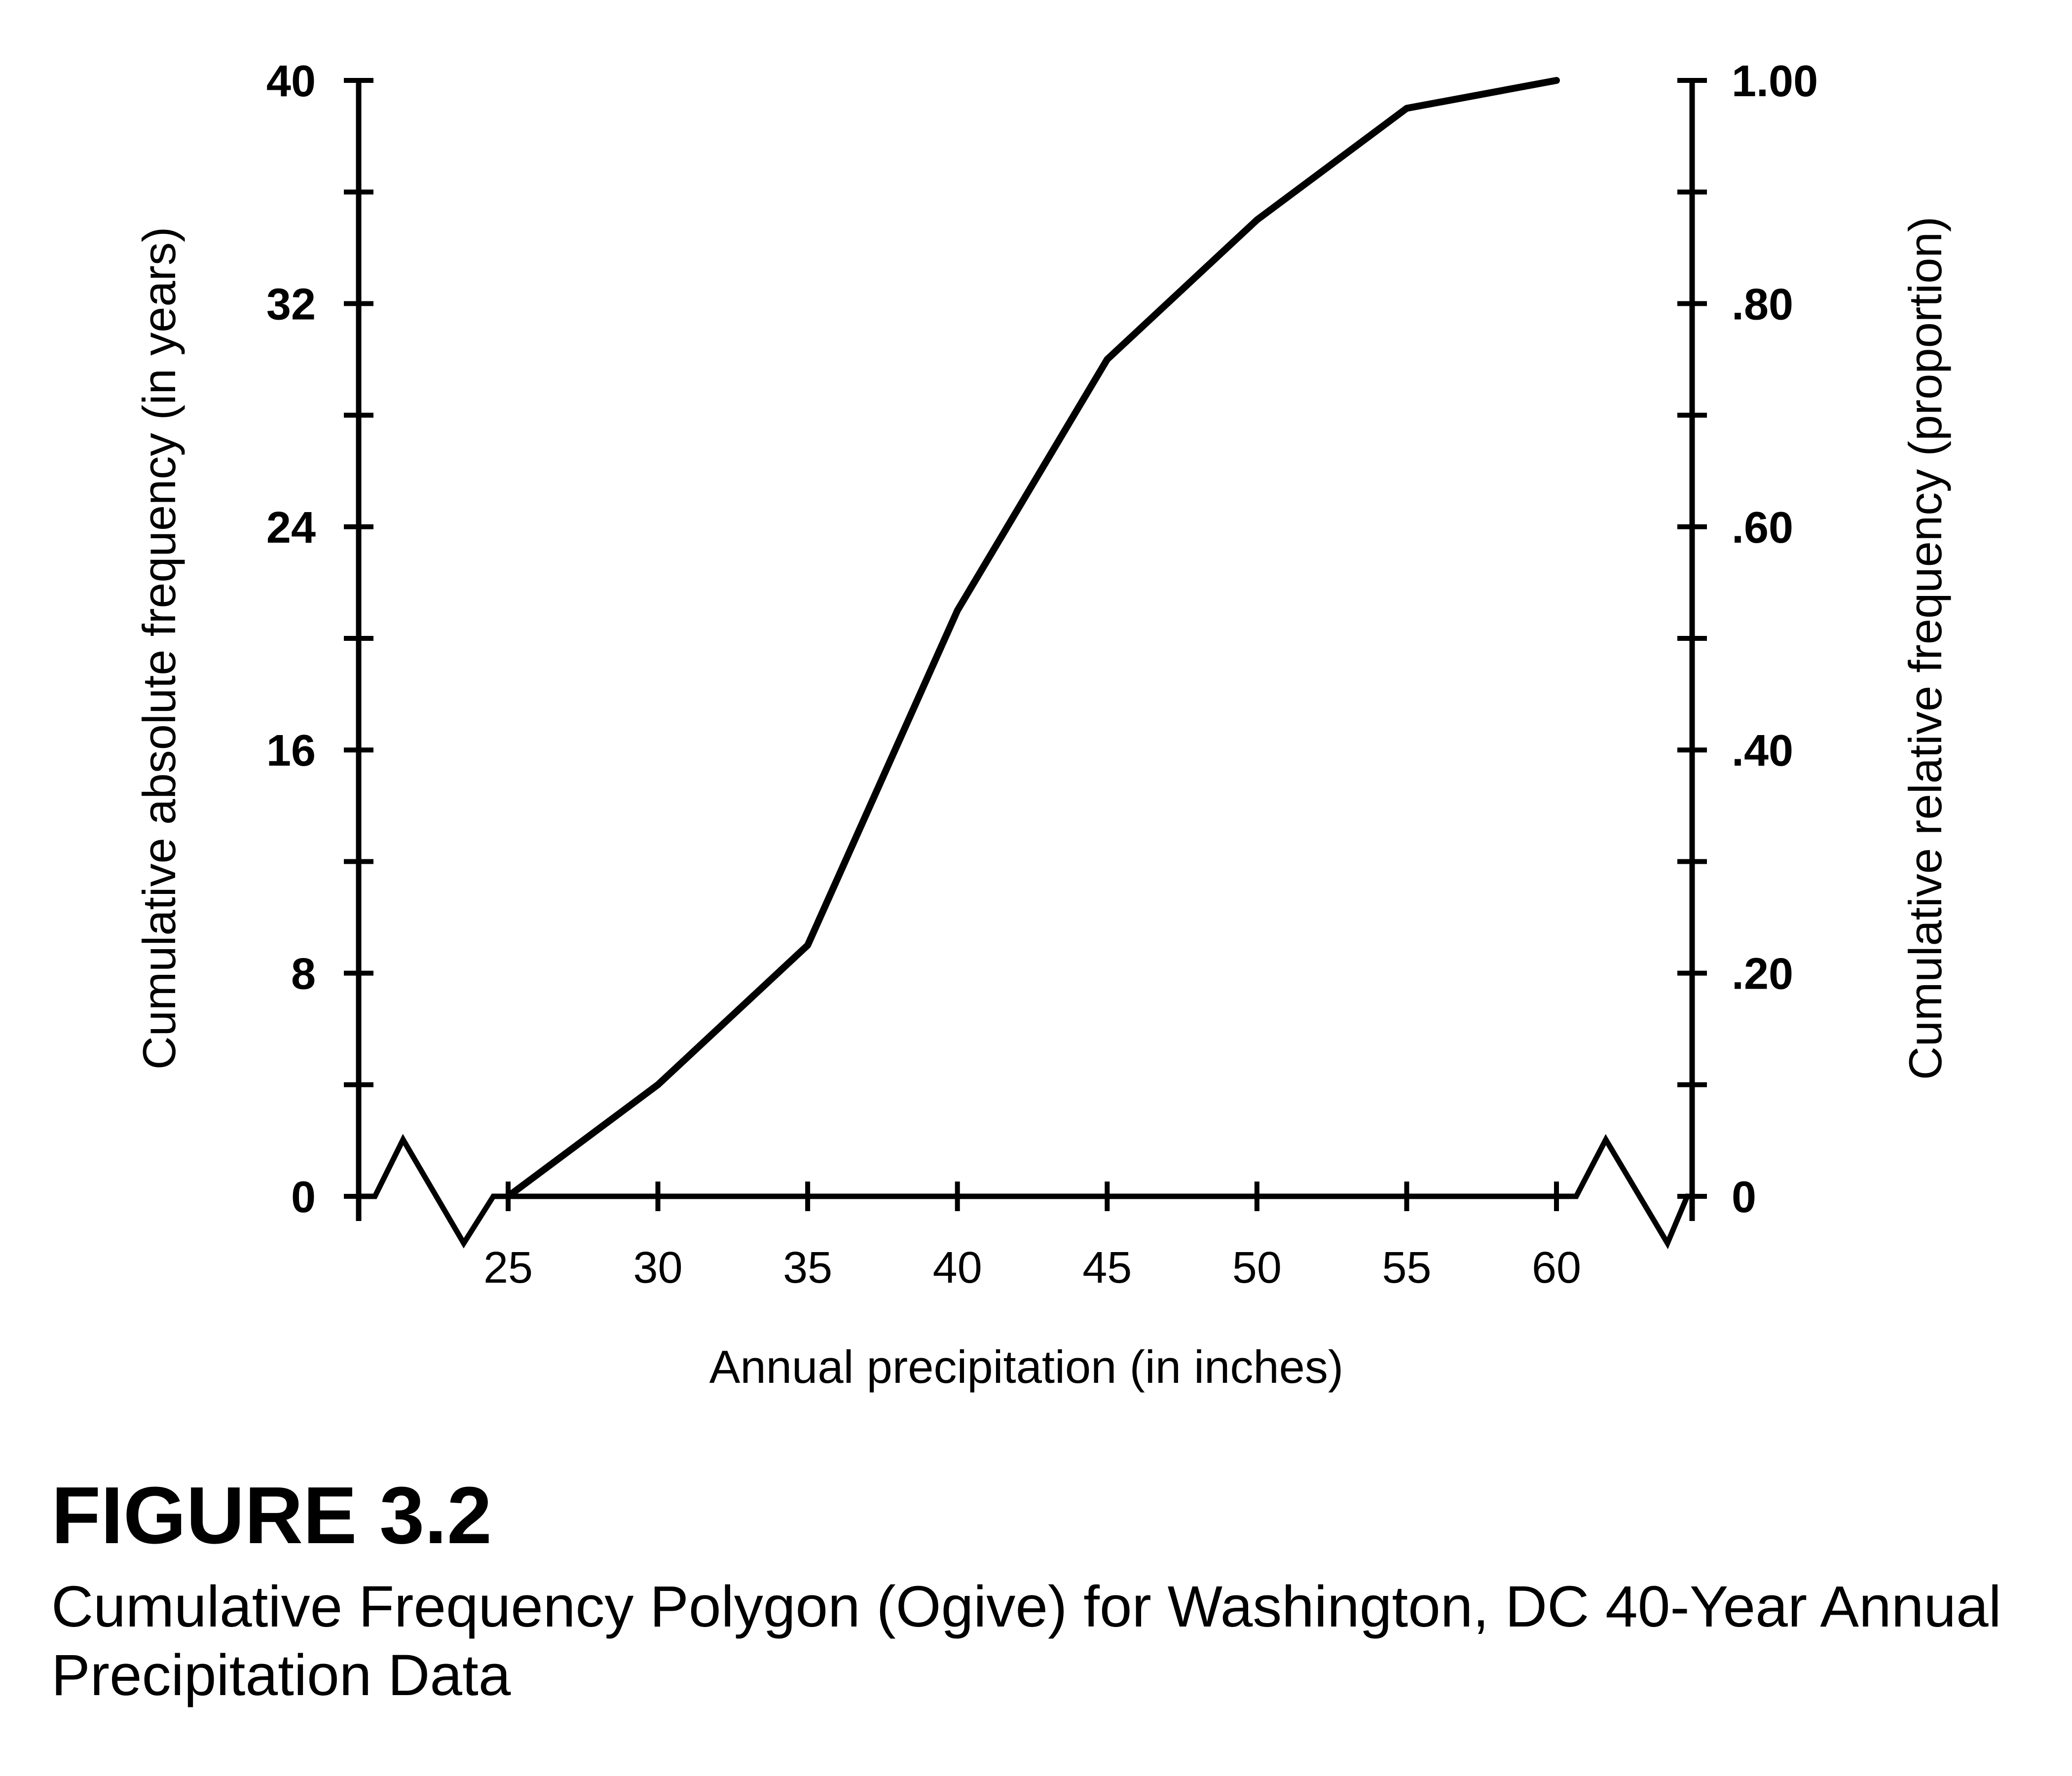 Image resolution: width=2072 pixels, height=1776 pixels. Describe the element at coordinates (1744, 1197) in the screenshot. I see `right-y-tick-label: 0` at that location.